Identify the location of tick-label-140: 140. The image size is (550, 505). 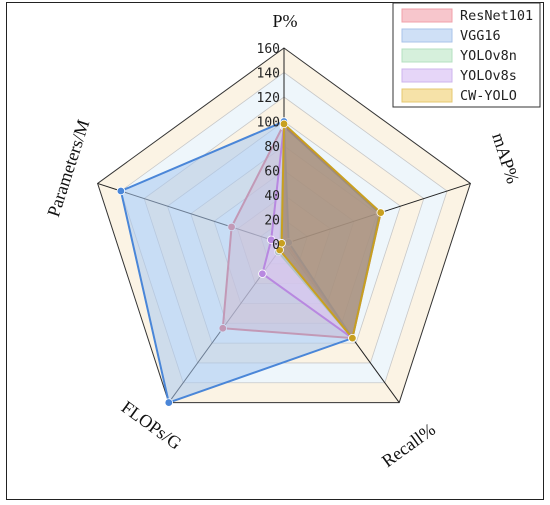
(268, 74).